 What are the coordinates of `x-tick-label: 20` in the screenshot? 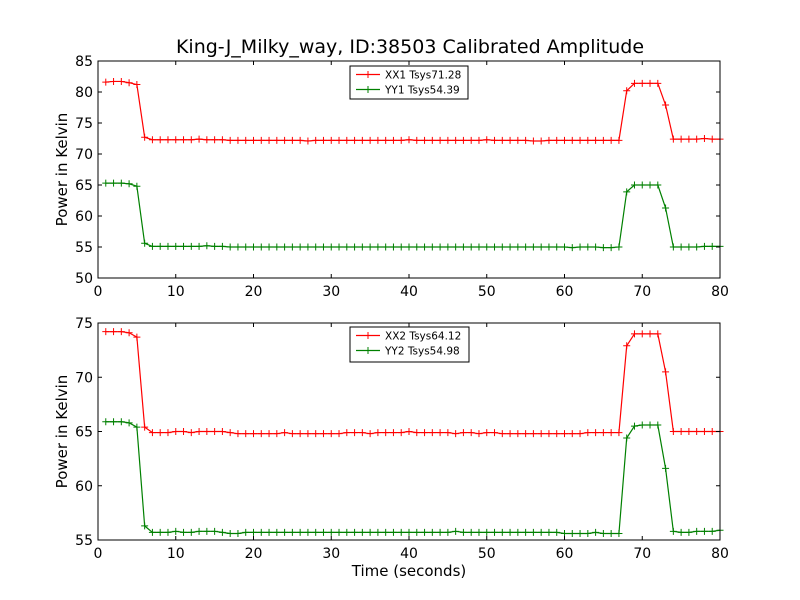 It's located at (254, 554).